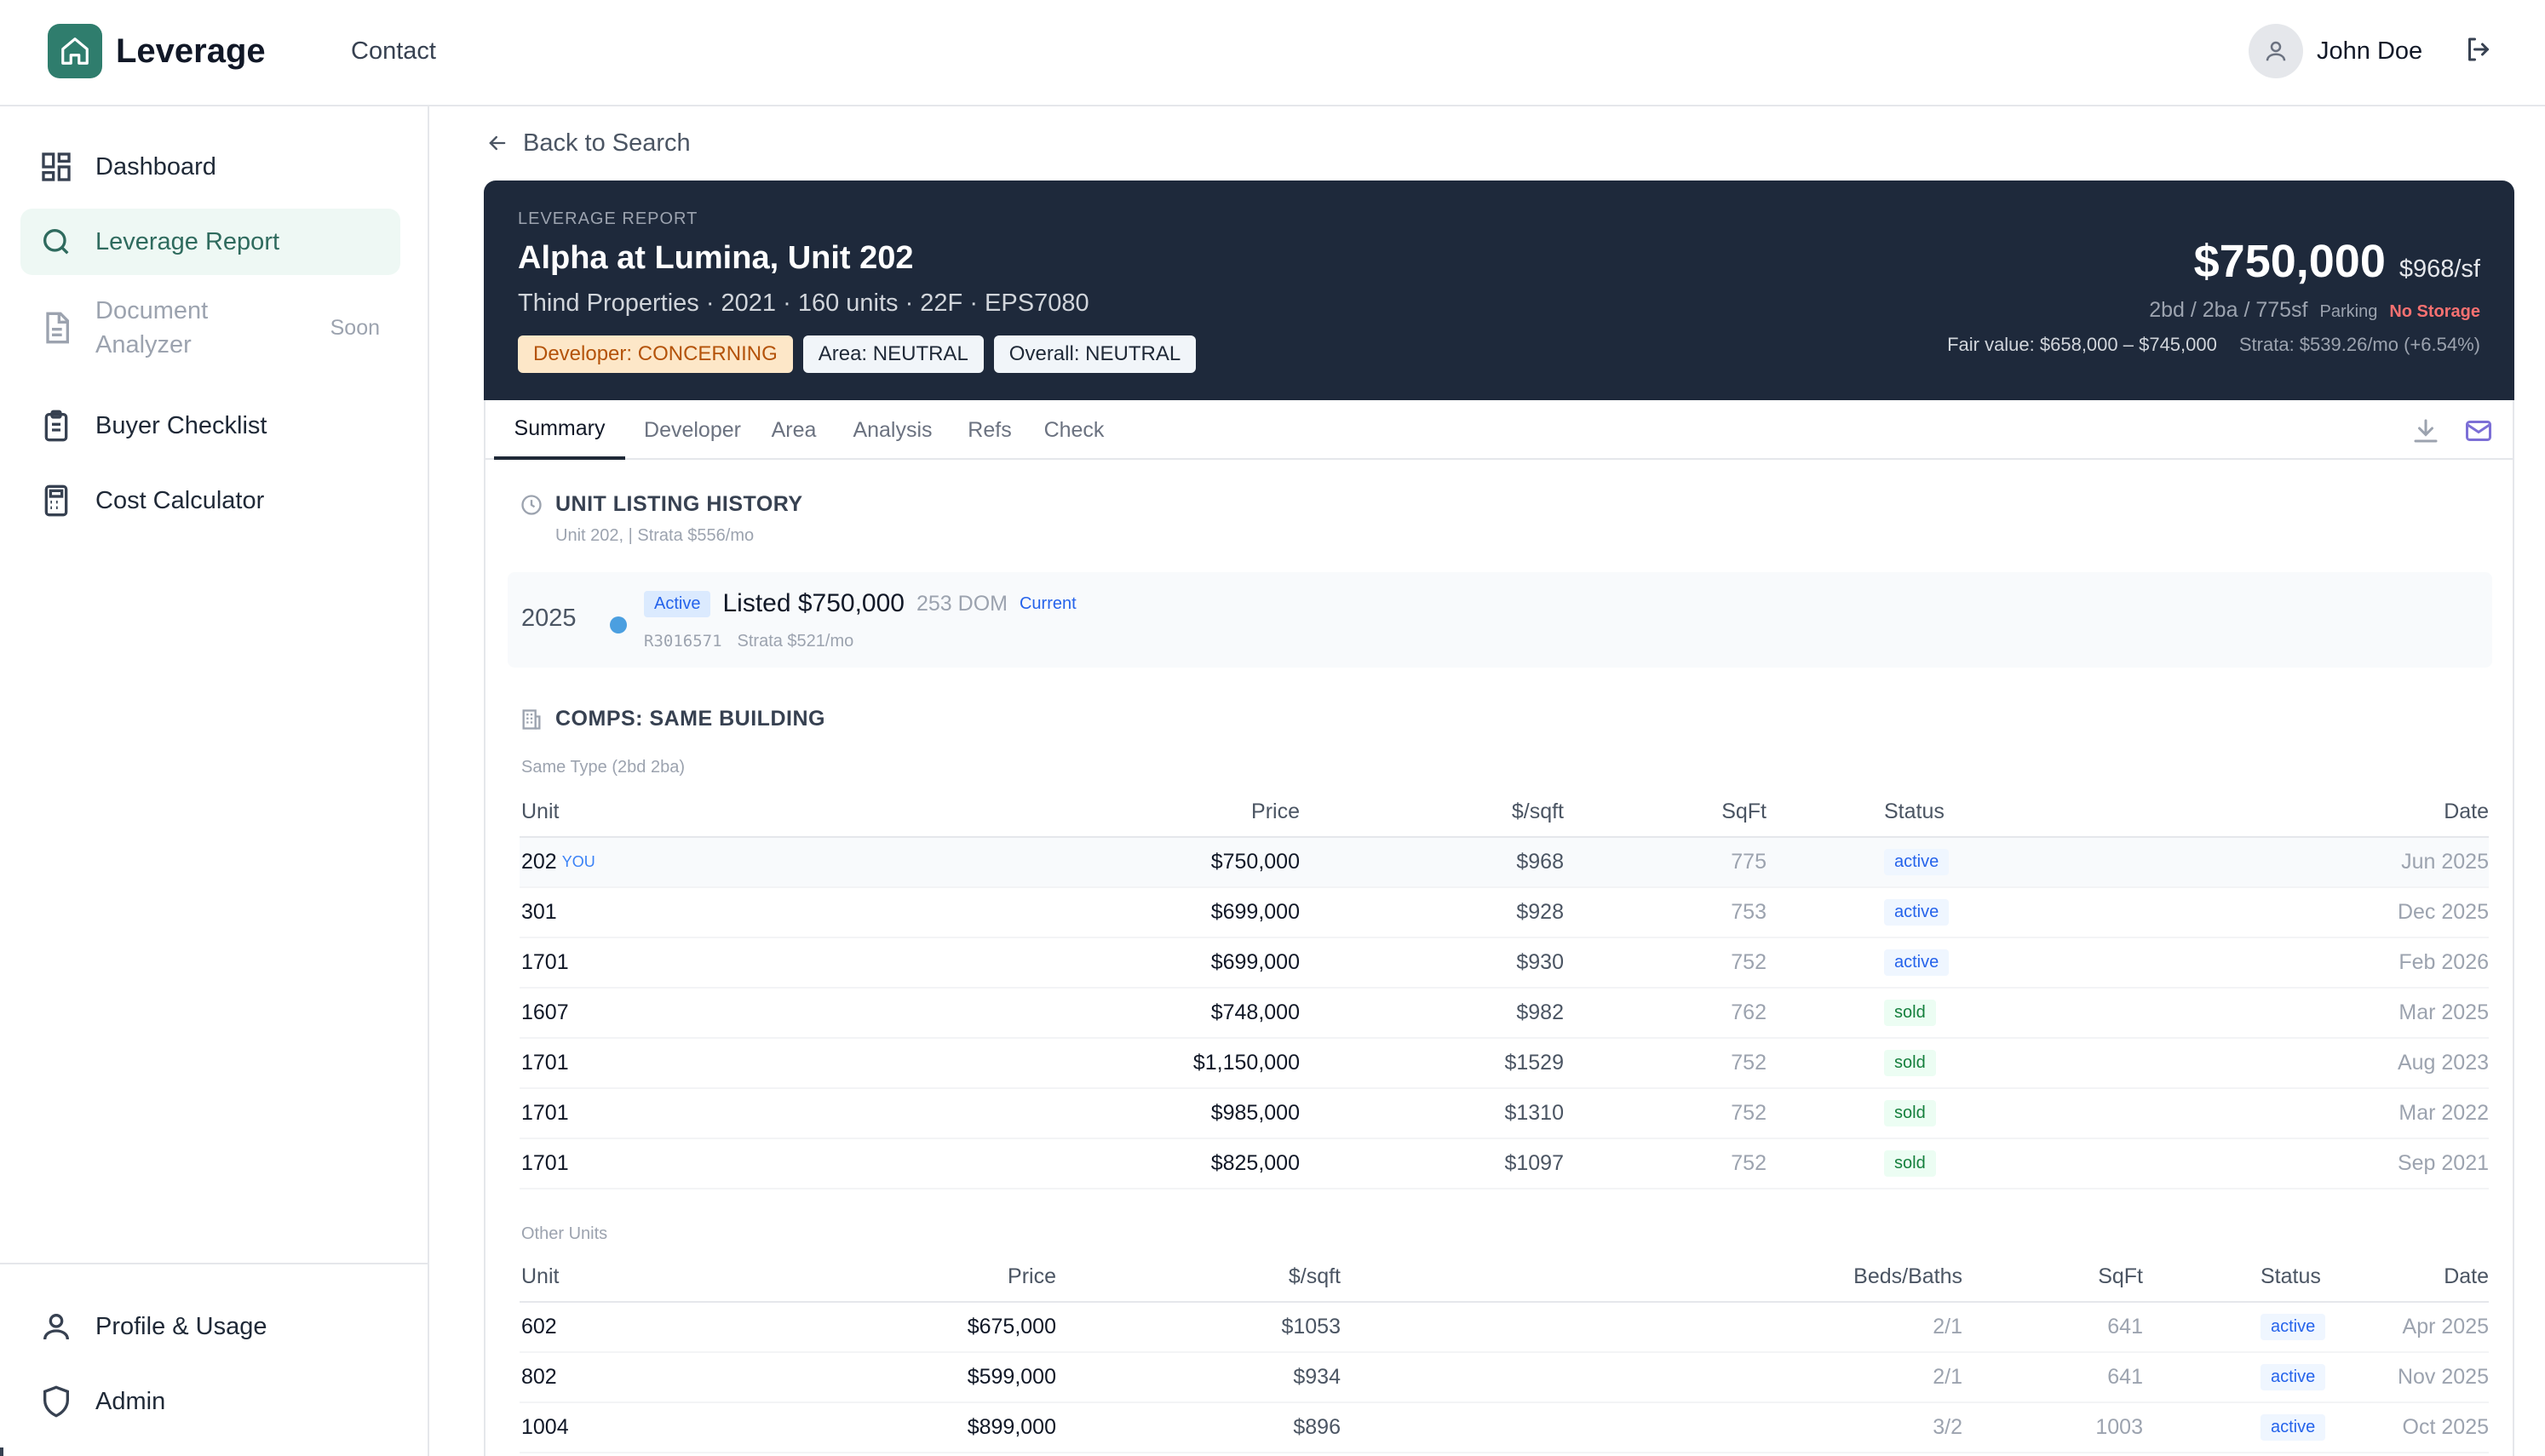 The width and height of the screenshot is (2545, 1456). I want to click on unit-cell: 1701, so click(545, 1164).